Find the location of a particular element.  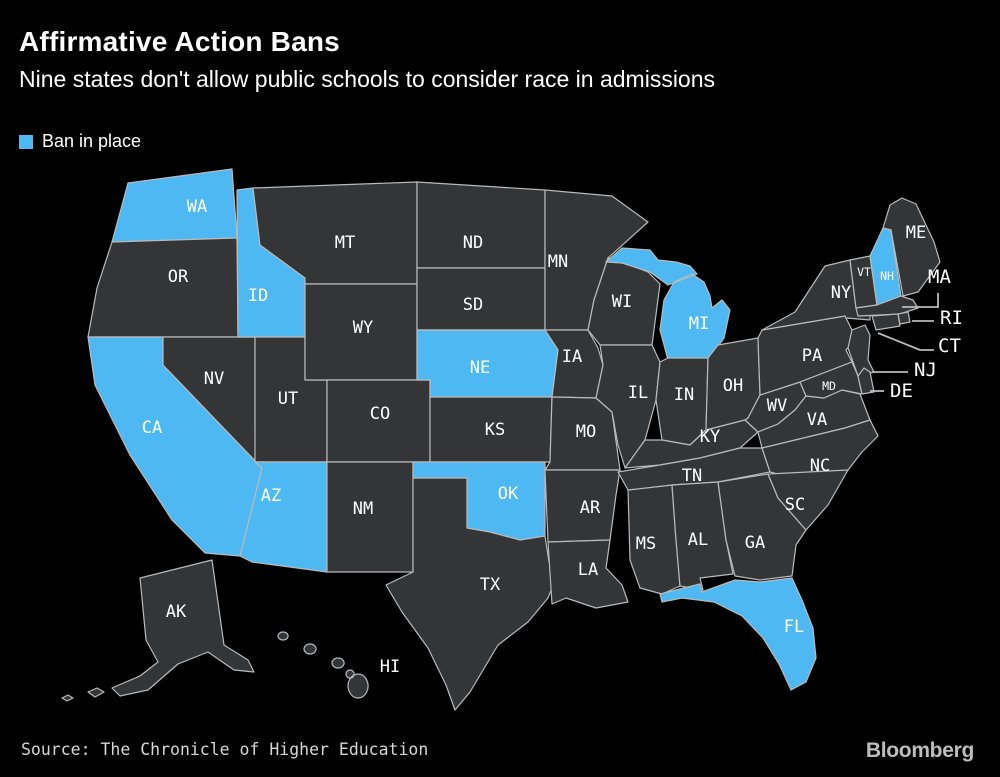

state-label-DE: DE is located at coordinates (901, 391).